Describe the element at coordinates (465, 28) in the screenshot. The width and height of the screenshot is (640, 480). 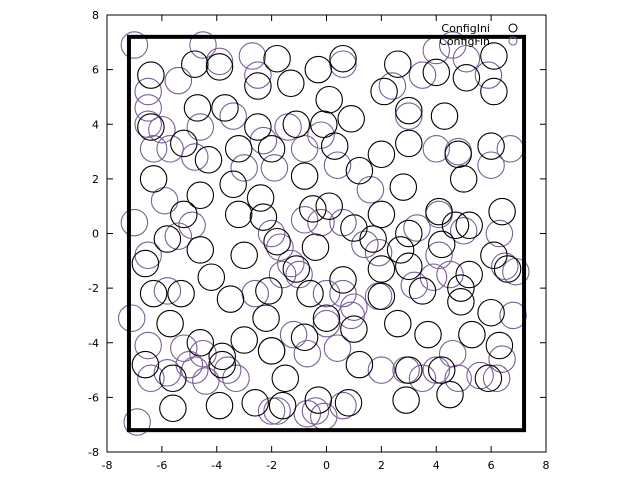
I see `legend-label-configini: ConfigIni` at that location.